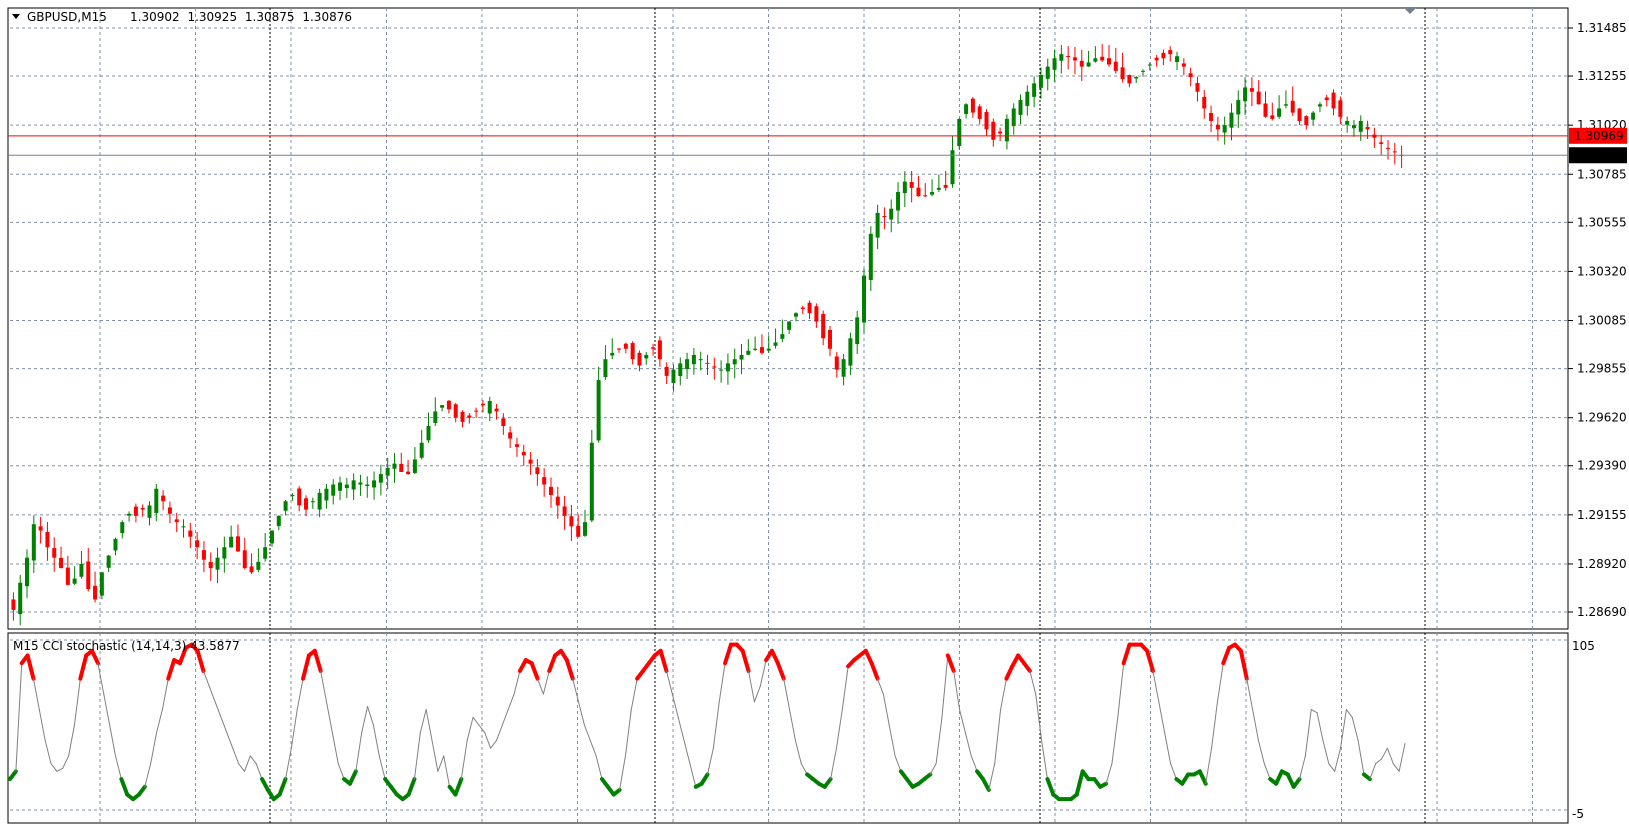  Describe the element at coordinates (1410, 11) in the screenshot. I see `chart-shift-marker-icon` at that location.